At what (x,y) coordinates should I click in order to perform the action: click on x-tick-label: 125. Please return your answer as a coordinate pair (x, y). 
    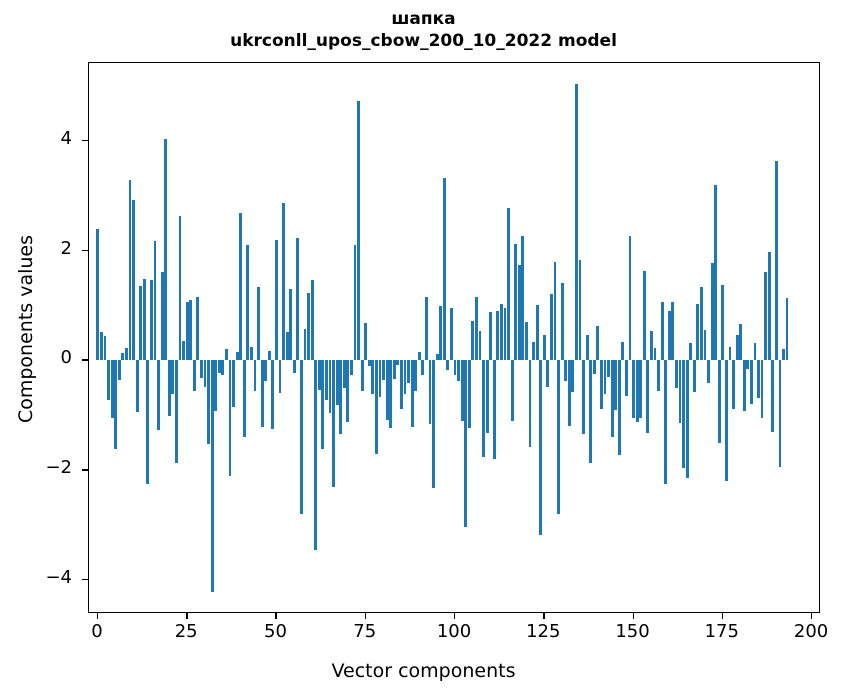
    Looking at the image, I should click on (543, 631).